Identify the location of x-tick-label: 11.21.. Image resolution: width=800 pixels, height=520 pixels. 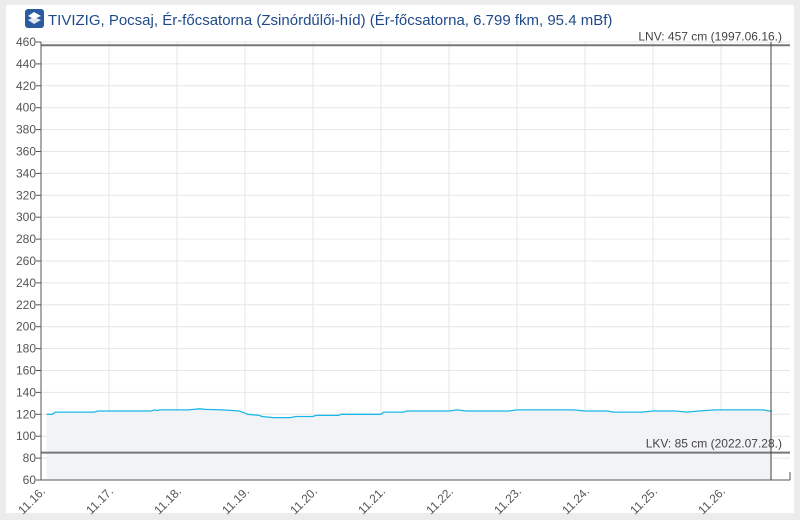
(371, 500).